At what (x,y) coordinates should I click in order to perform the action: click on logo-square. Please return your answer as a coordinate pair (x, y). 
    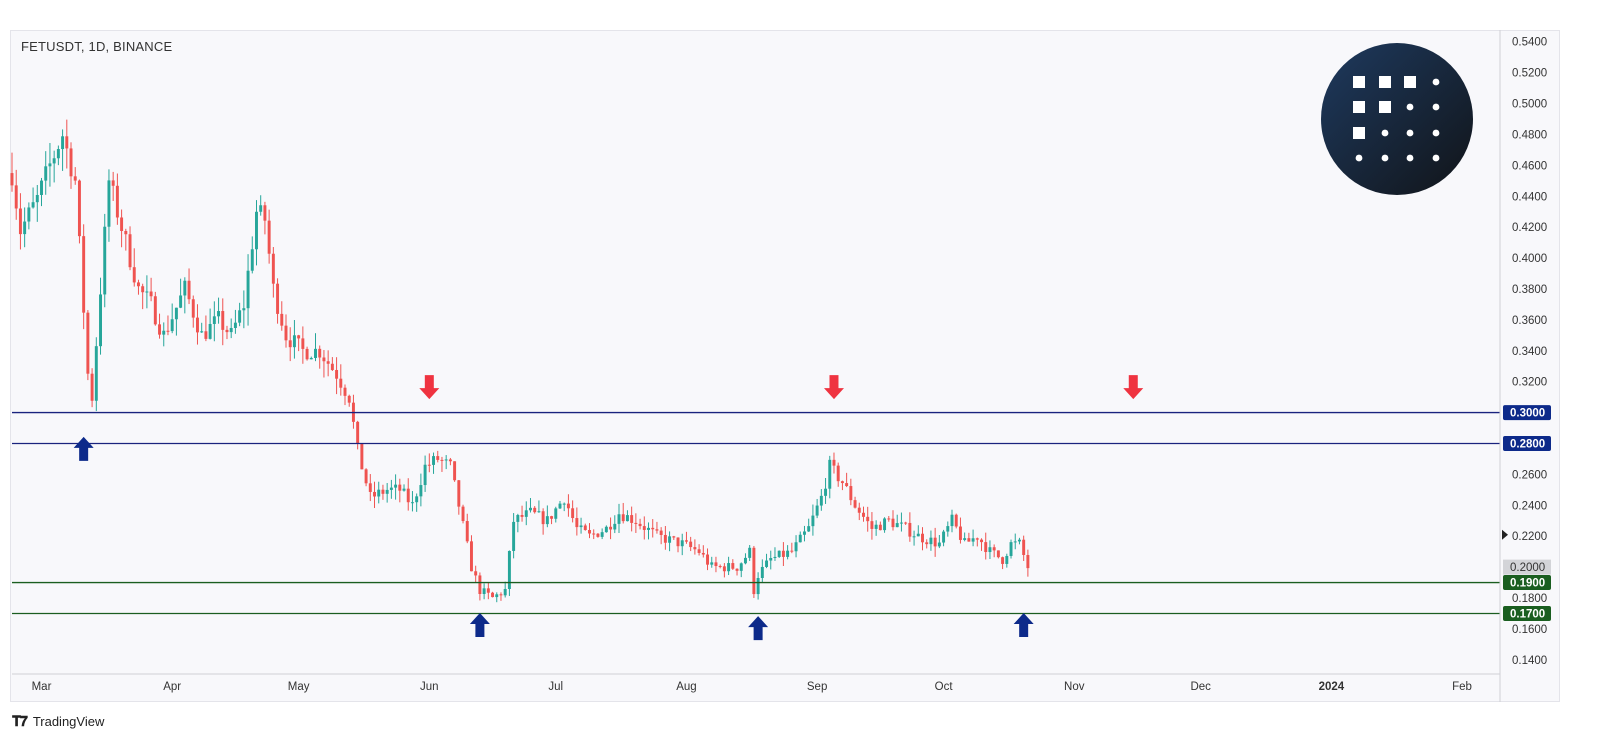
    Looking at the image, I should click on (1359, 133).